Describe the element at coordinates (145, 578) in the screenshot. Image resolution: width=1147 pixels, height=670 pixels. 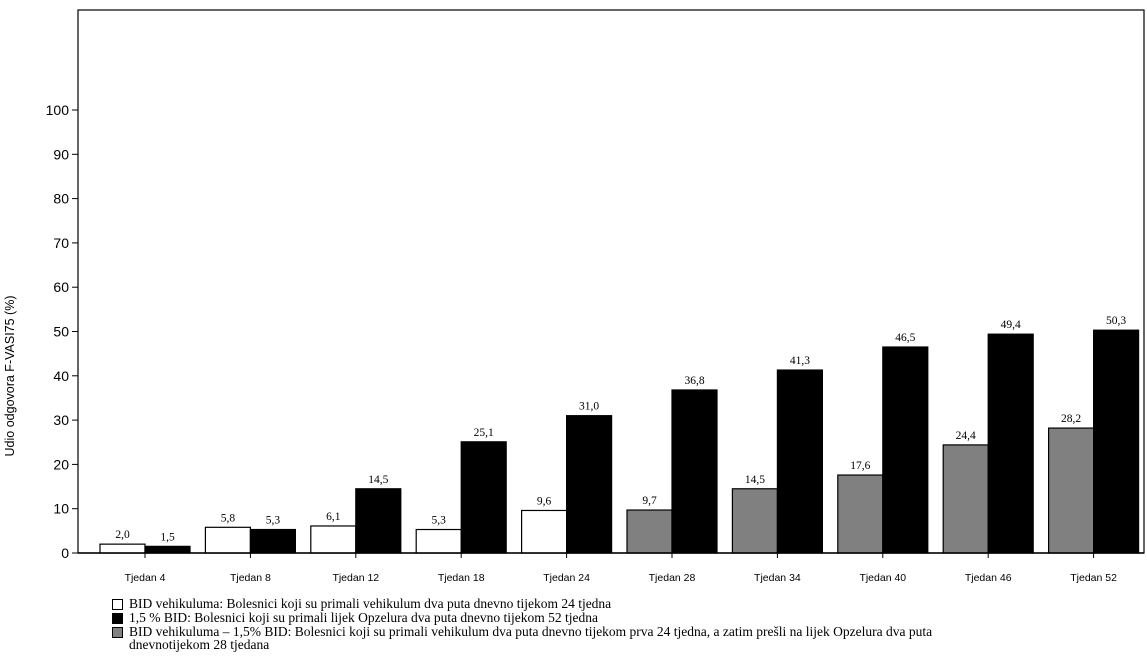
I see `x-tick-label: Tjedan 4` at that location.